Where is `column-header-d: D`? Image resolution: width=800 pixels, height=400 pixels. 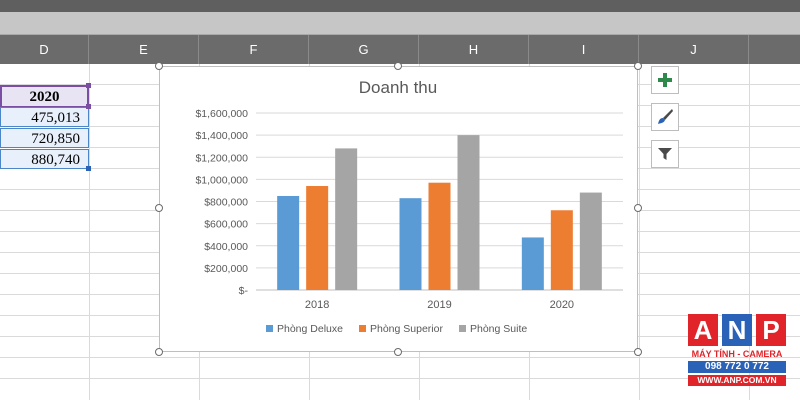
column-header-d: D is located at coordinates (44, 49).